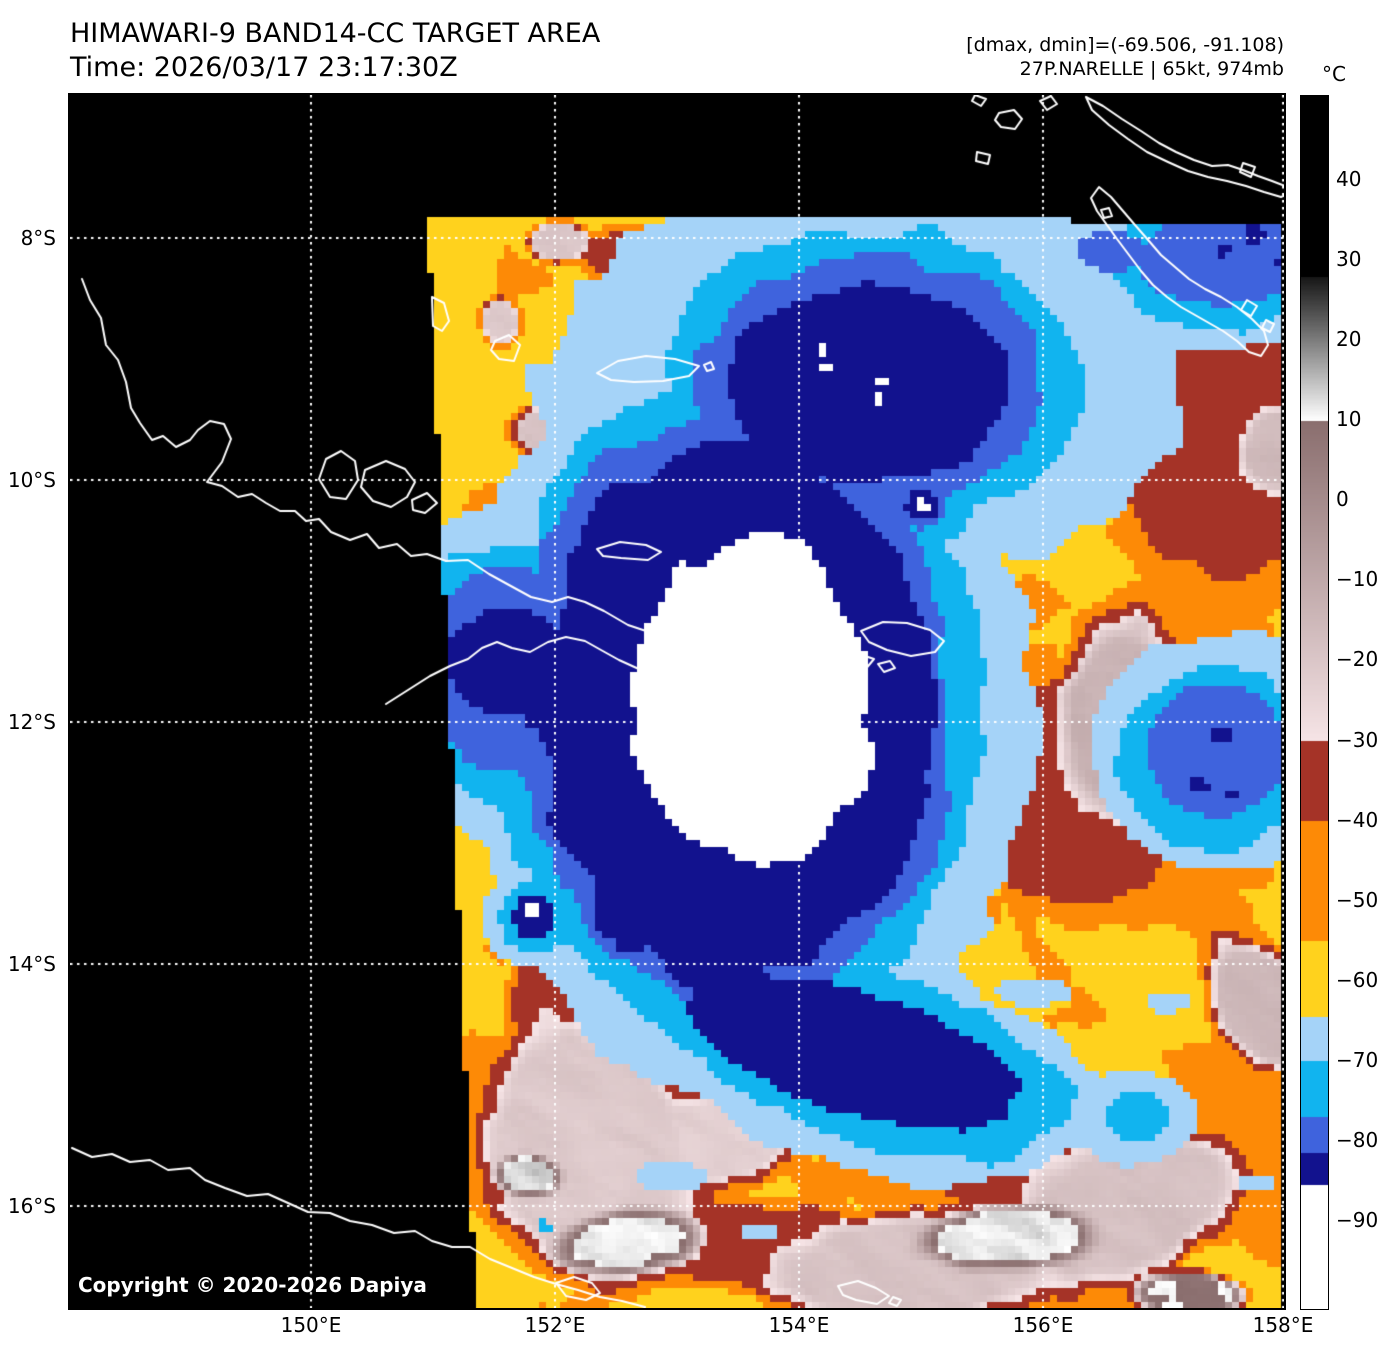 Image resolution: width=1388 pixels, height=1359 pixels. What do you see at coordinates (1357, 819) in the screenshot?
I see `colorbar-tick-label: −40` at bounding box center [1357, 819].